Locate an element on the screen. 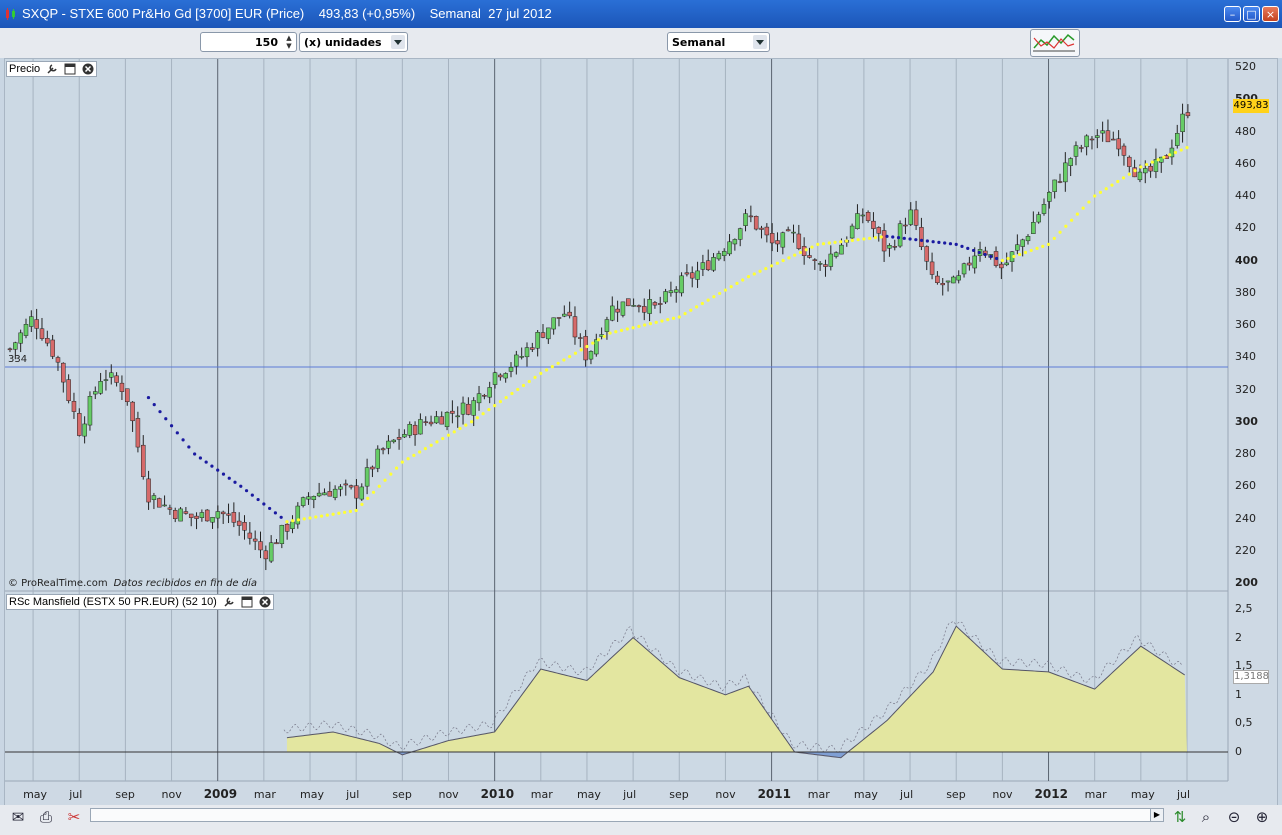 The image size is (1282, 835). stepper-arrows-icon: ▲ ▼ is located at coordinates (289, 42).